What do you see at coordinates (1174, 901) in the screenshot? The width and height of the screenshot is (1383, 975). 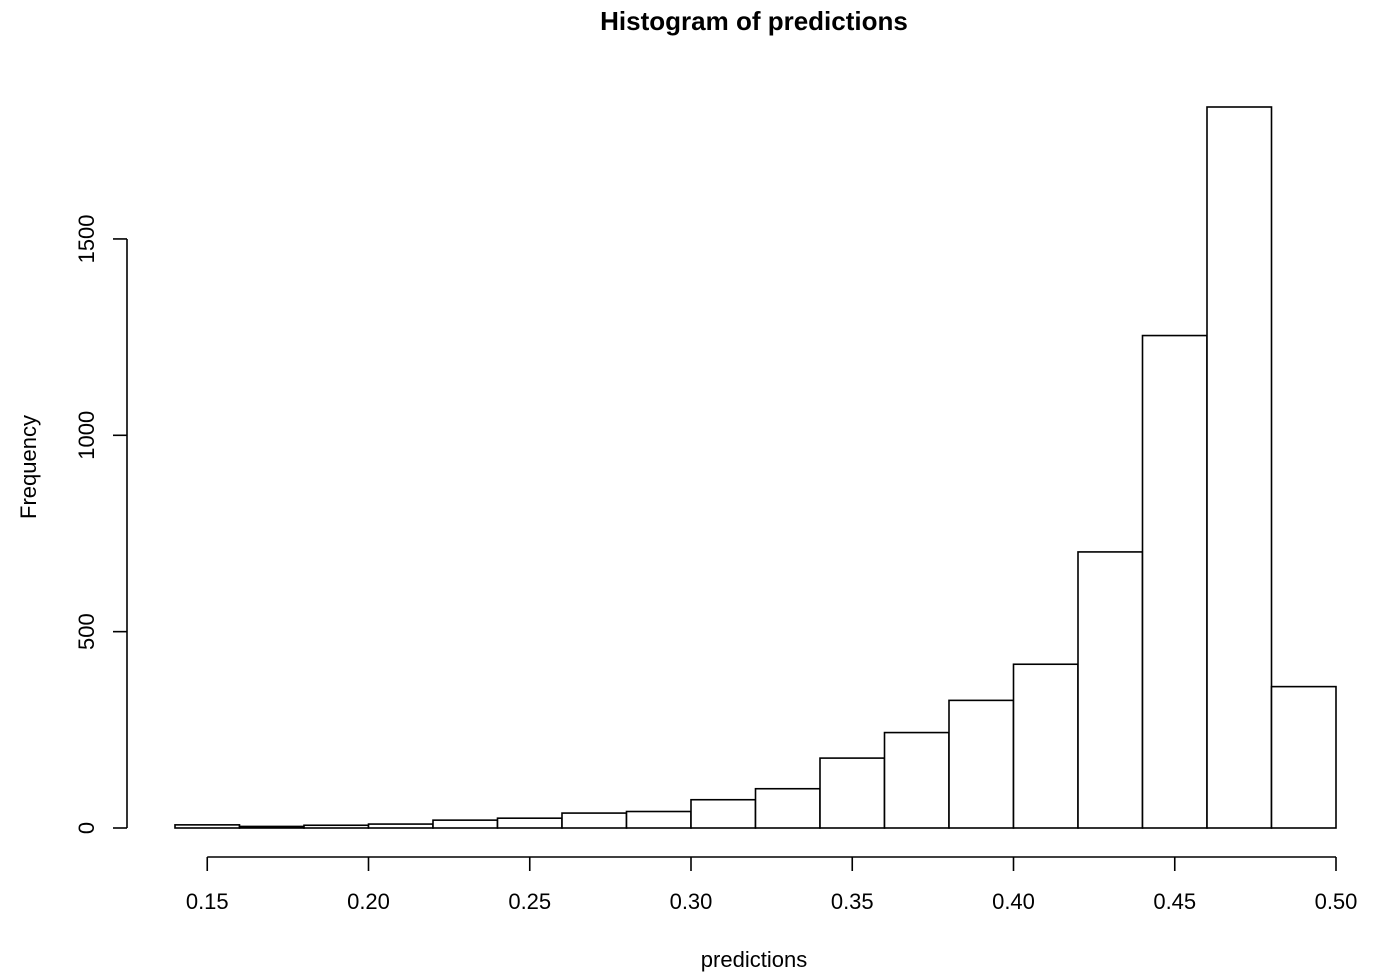 I see `x-tick-label: 0.45` at bounding box center [1174, 901].